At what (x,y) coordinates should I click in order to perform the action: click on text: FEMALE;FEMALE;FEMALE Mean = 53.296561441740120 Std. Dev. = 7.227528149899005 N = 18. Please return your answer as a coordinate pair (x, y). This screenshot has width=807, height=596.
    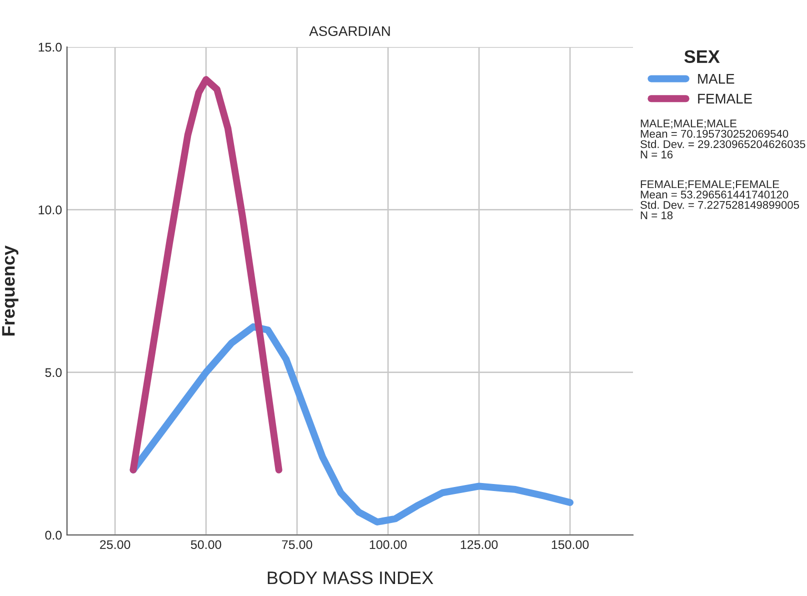
    Looking at the image, I should click on (720, 200).